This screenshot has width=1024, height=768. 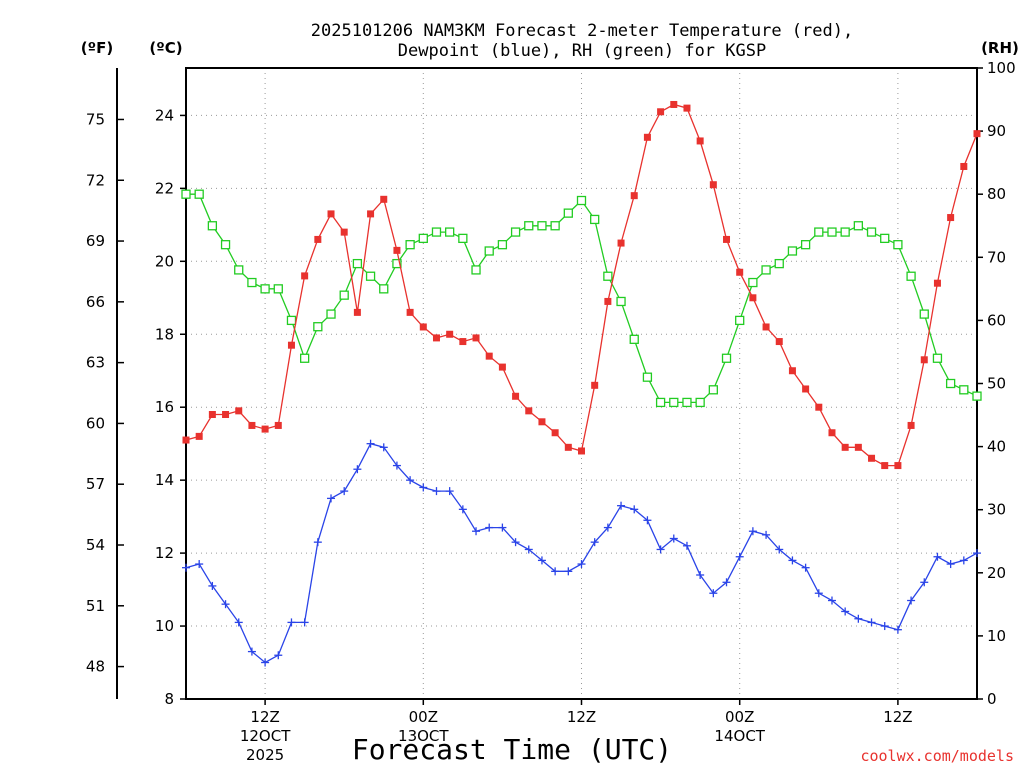 What do you see at coordinates (992, 699) in the screenshot?
I see `rh-tick-label: 0` at bounding box center [992, 699].